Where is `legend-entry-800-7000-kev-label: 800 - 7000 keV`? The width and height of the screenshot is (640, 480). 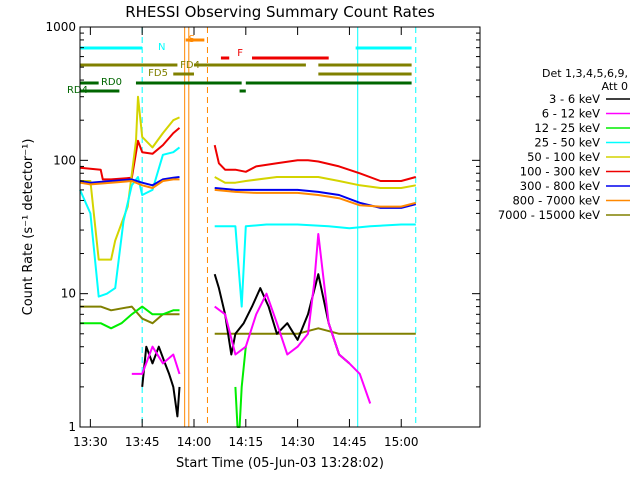
legend-entry-800-7000-kev-label: 800 - 7000 keV is located at coordinates (556, 201).